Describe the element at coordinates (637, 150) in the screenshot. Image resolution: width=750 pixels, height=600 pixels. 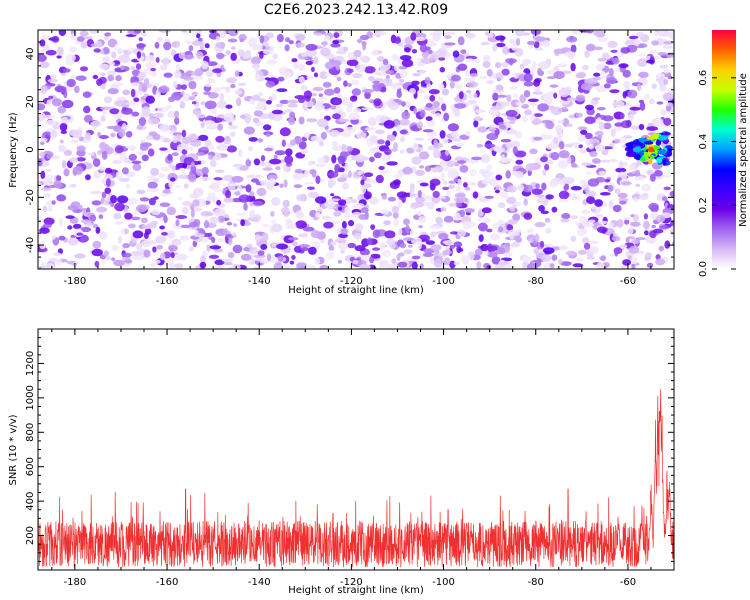
I see `signal-blob` at that location.